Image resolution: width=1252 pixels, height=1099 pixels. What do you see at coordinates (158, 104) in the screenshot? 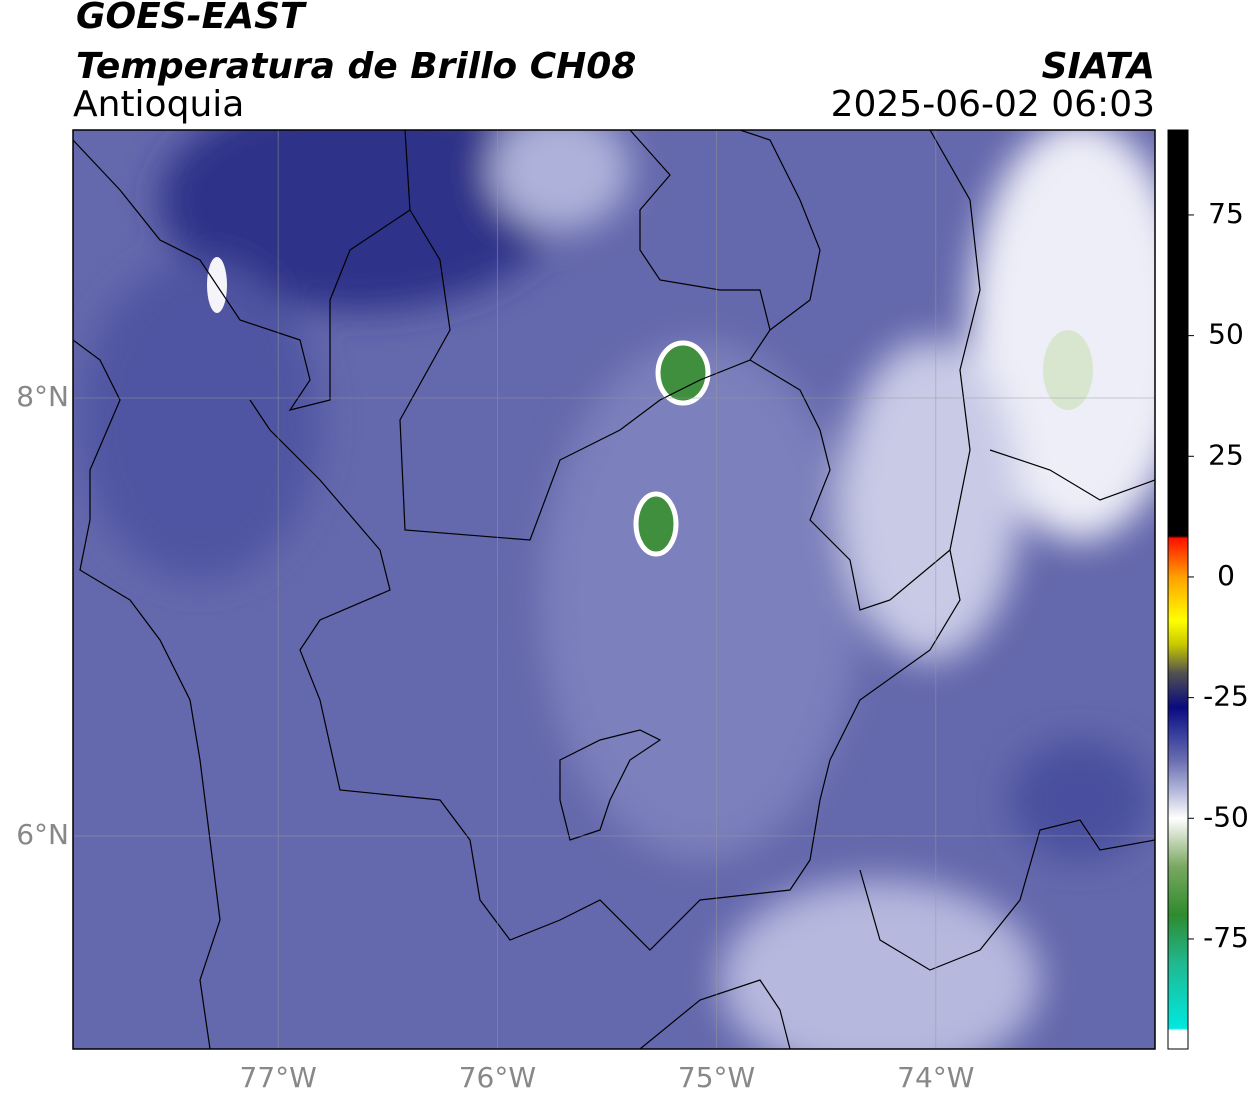
I see `region: Antioquia` at bounding box center [158, 104].